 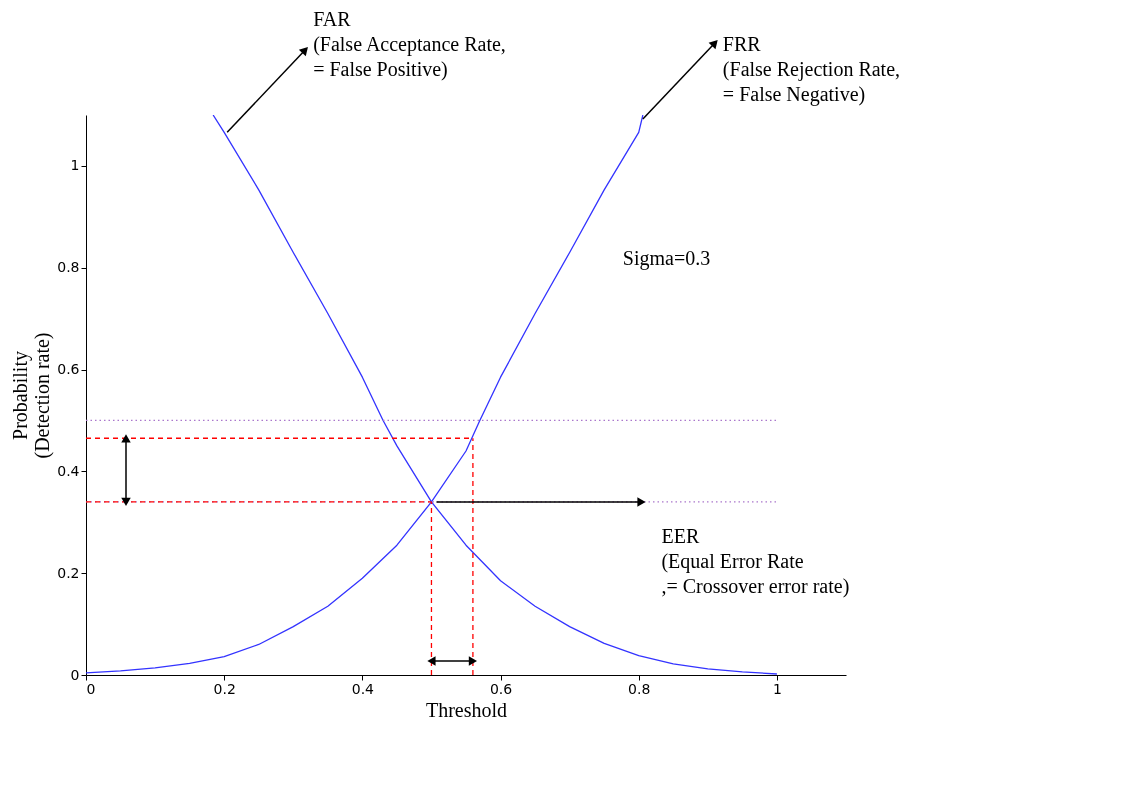 I want to click on text: FRR (False Rejection Rate, = False Negative), so click(x=811, y=69).